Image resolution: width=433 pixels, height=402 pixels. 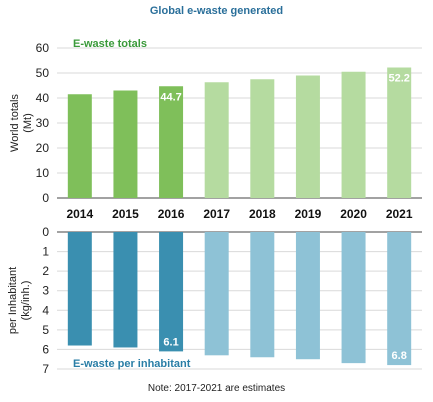 I want to click on data-label-top-2016: 44.7, so click(x=170, y=97).